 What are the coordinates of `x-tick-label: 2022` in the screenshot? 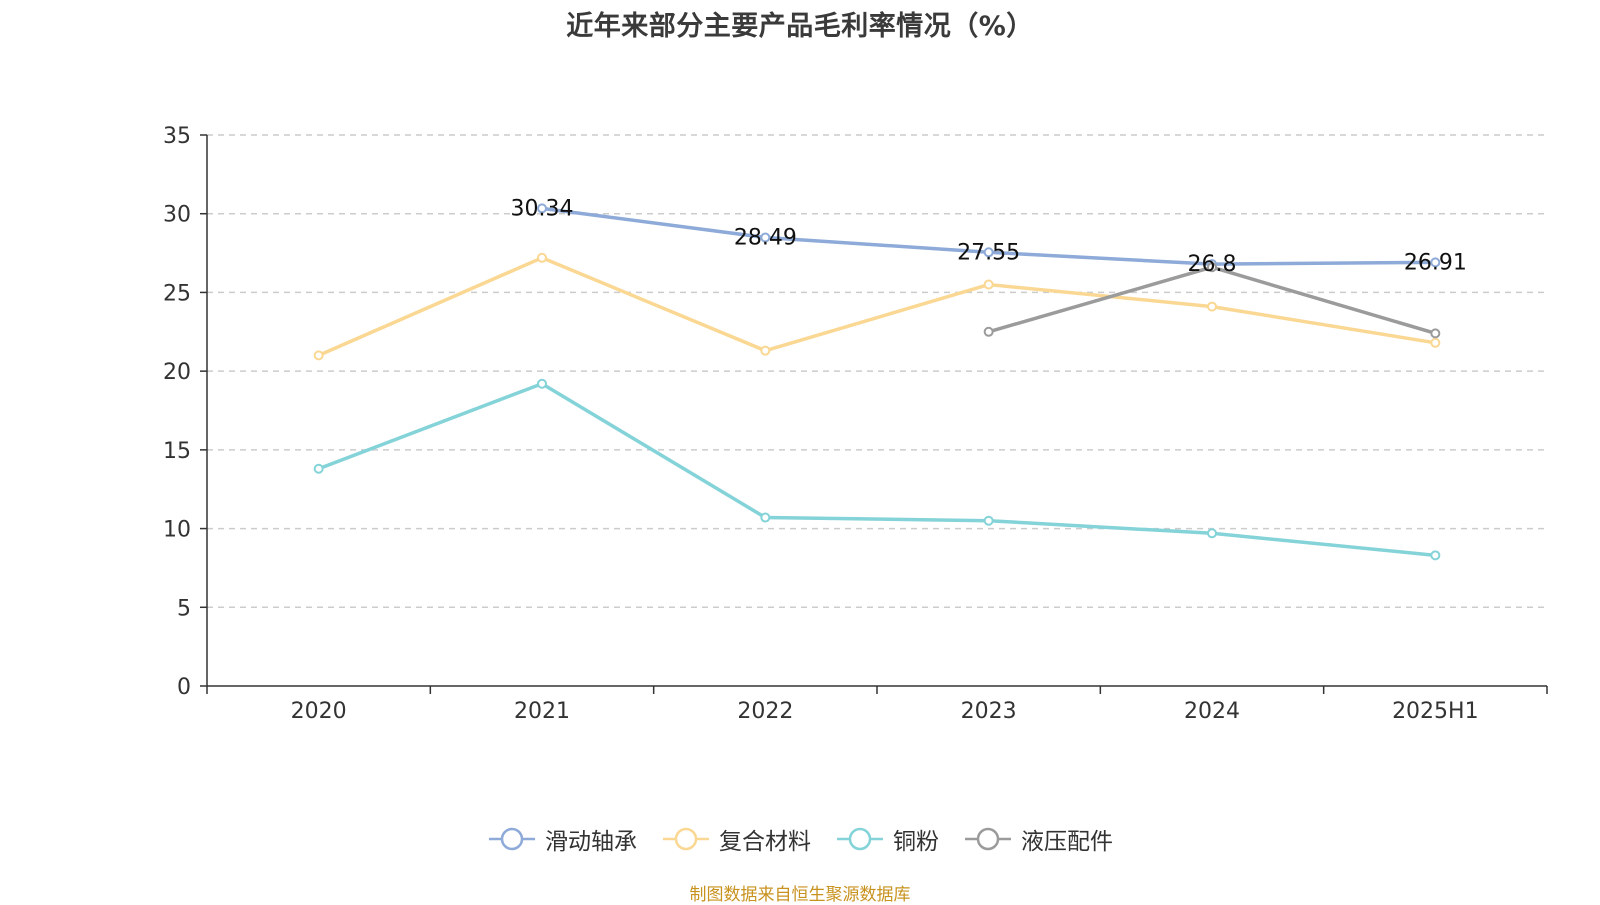 It's located at (765, 711).